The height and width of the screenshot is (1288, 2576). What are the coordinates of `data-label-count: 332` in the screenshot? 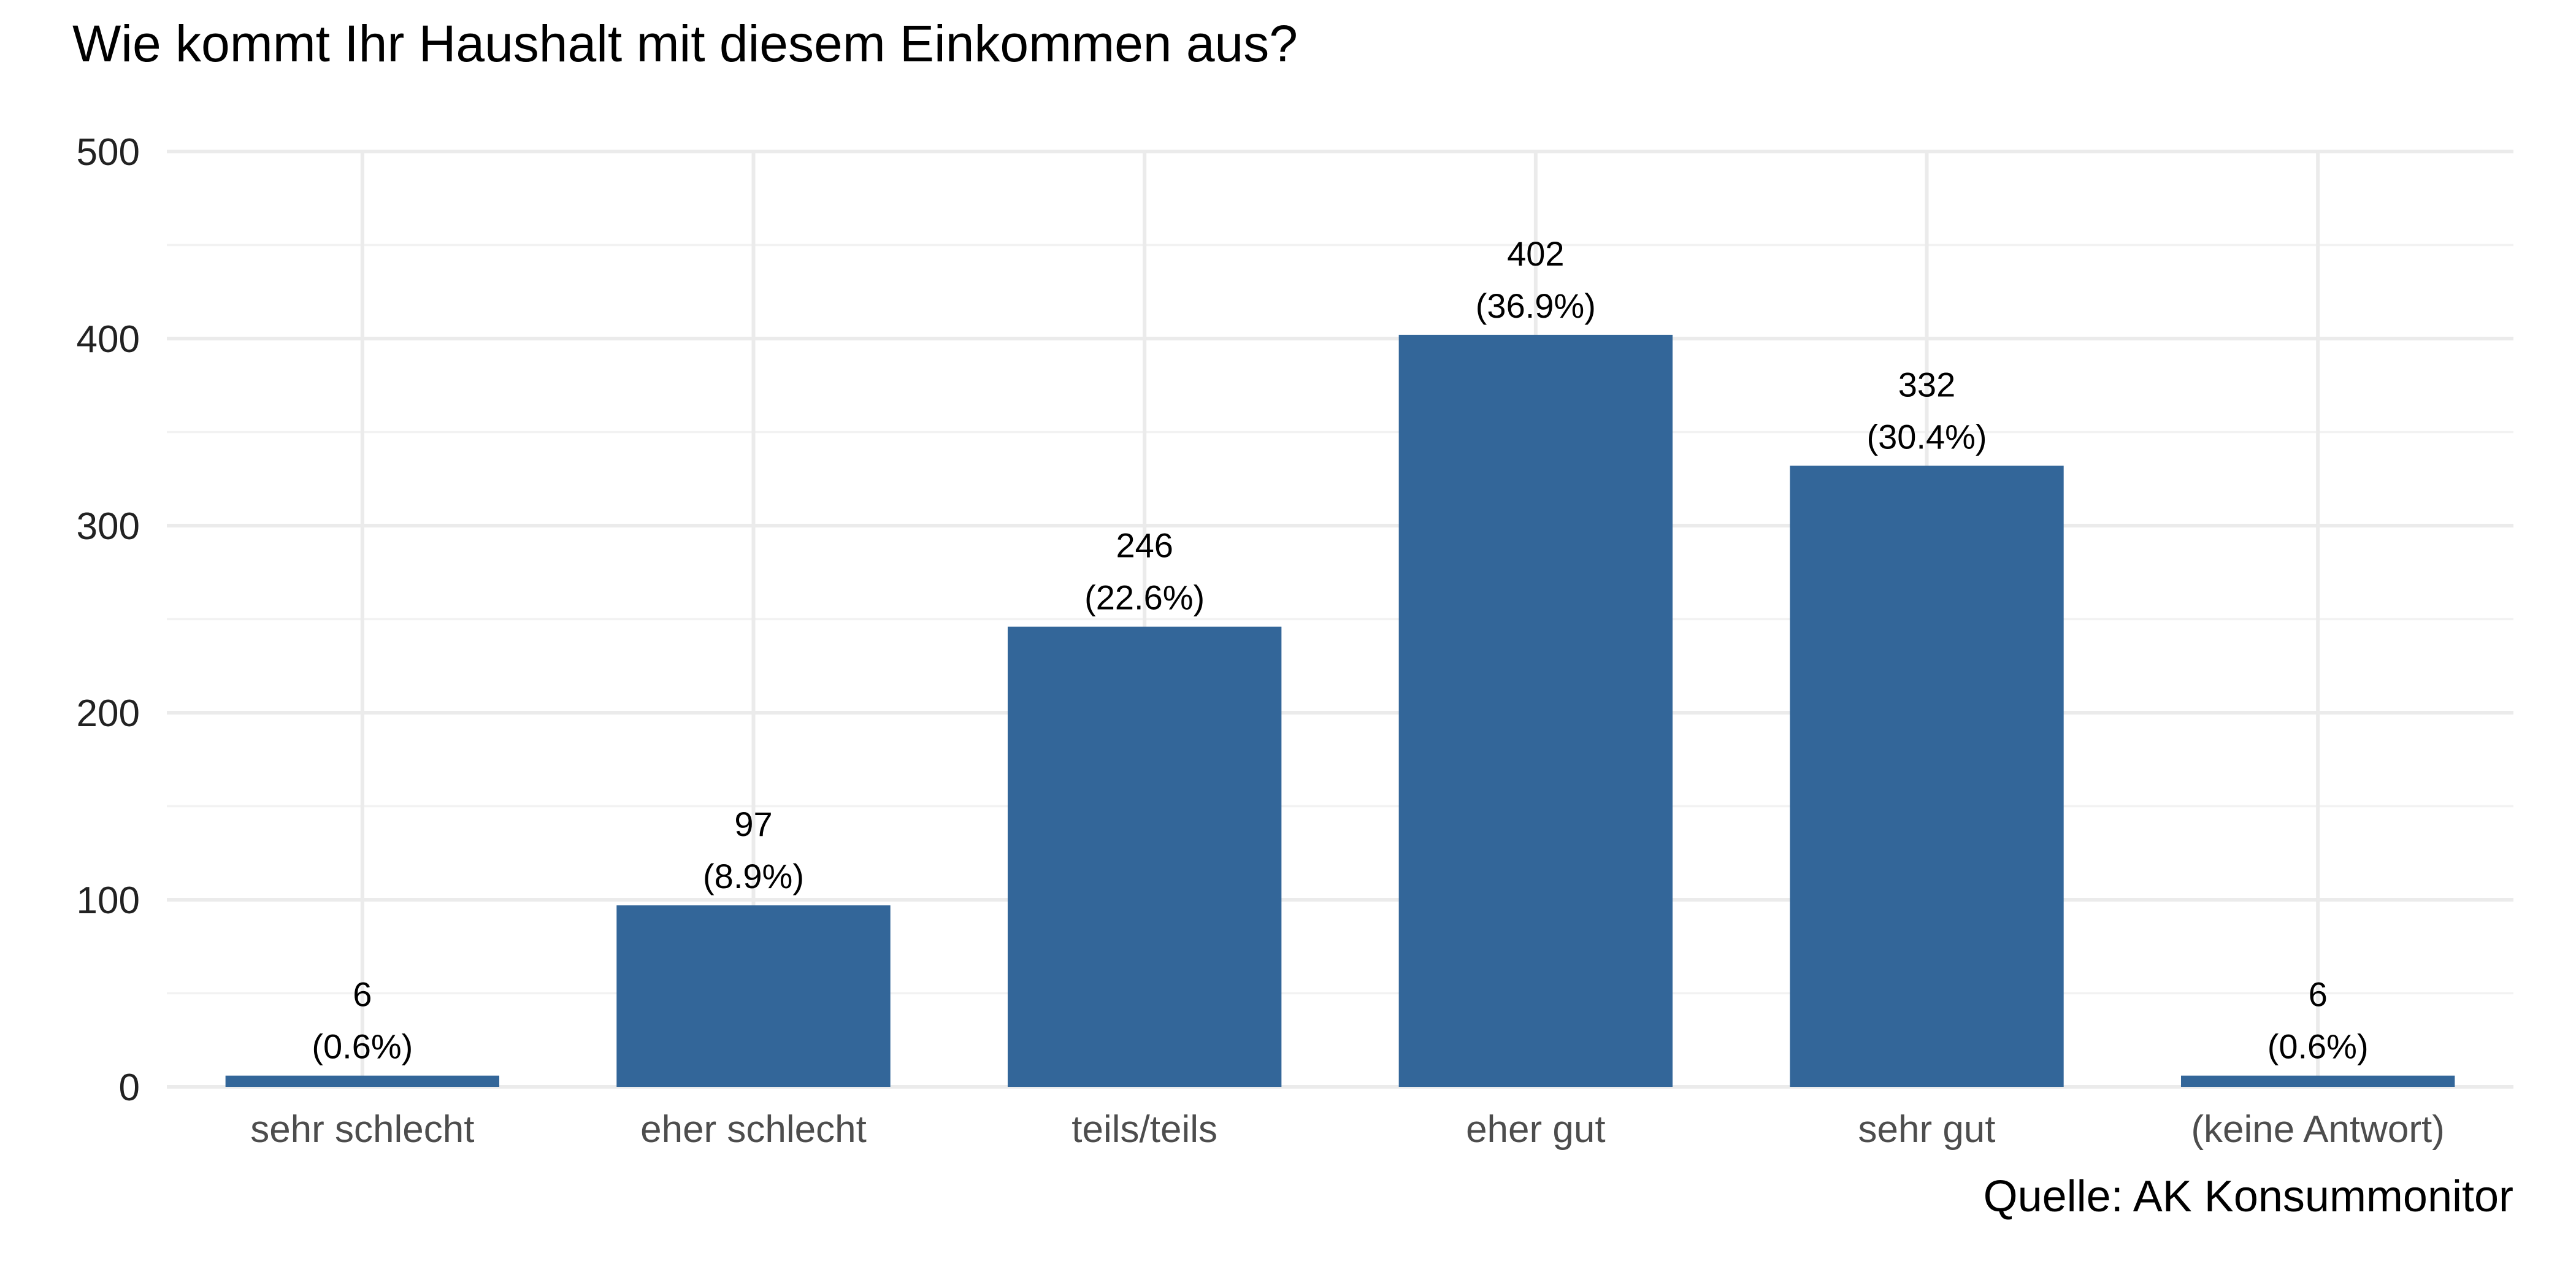 It's located at (1926, 384).